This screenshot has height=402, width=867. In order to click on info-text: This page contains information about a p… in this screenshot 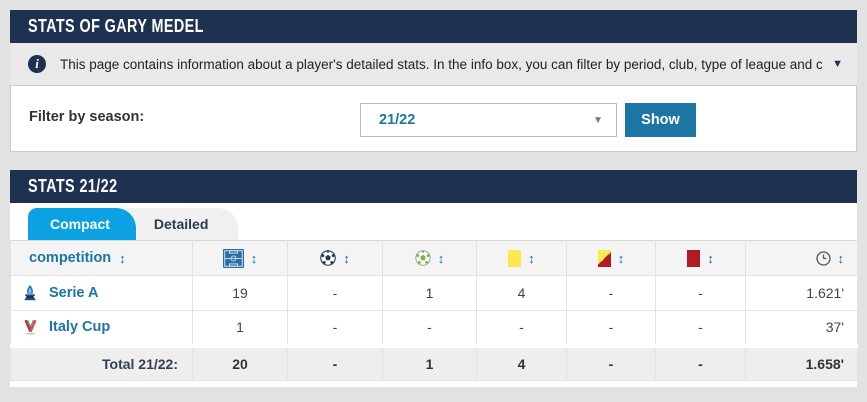, I will do `click(441, 64)`.